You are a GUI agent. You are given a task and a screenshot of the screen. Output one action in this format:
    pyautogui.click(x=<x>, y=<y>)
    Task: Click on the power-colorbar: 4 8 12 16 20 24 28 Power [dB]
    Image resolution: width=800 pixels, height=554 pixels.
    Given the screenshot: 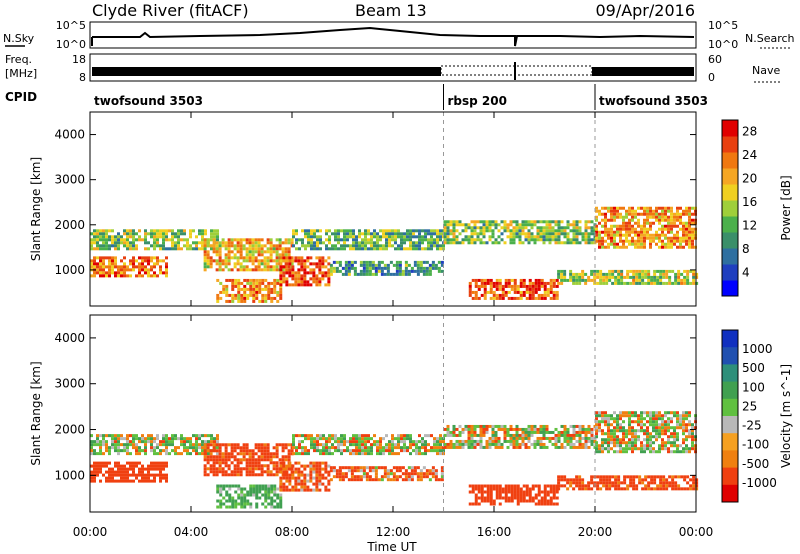 What is the action you would take?
    pyautogui.click(x=757, y=208)
    